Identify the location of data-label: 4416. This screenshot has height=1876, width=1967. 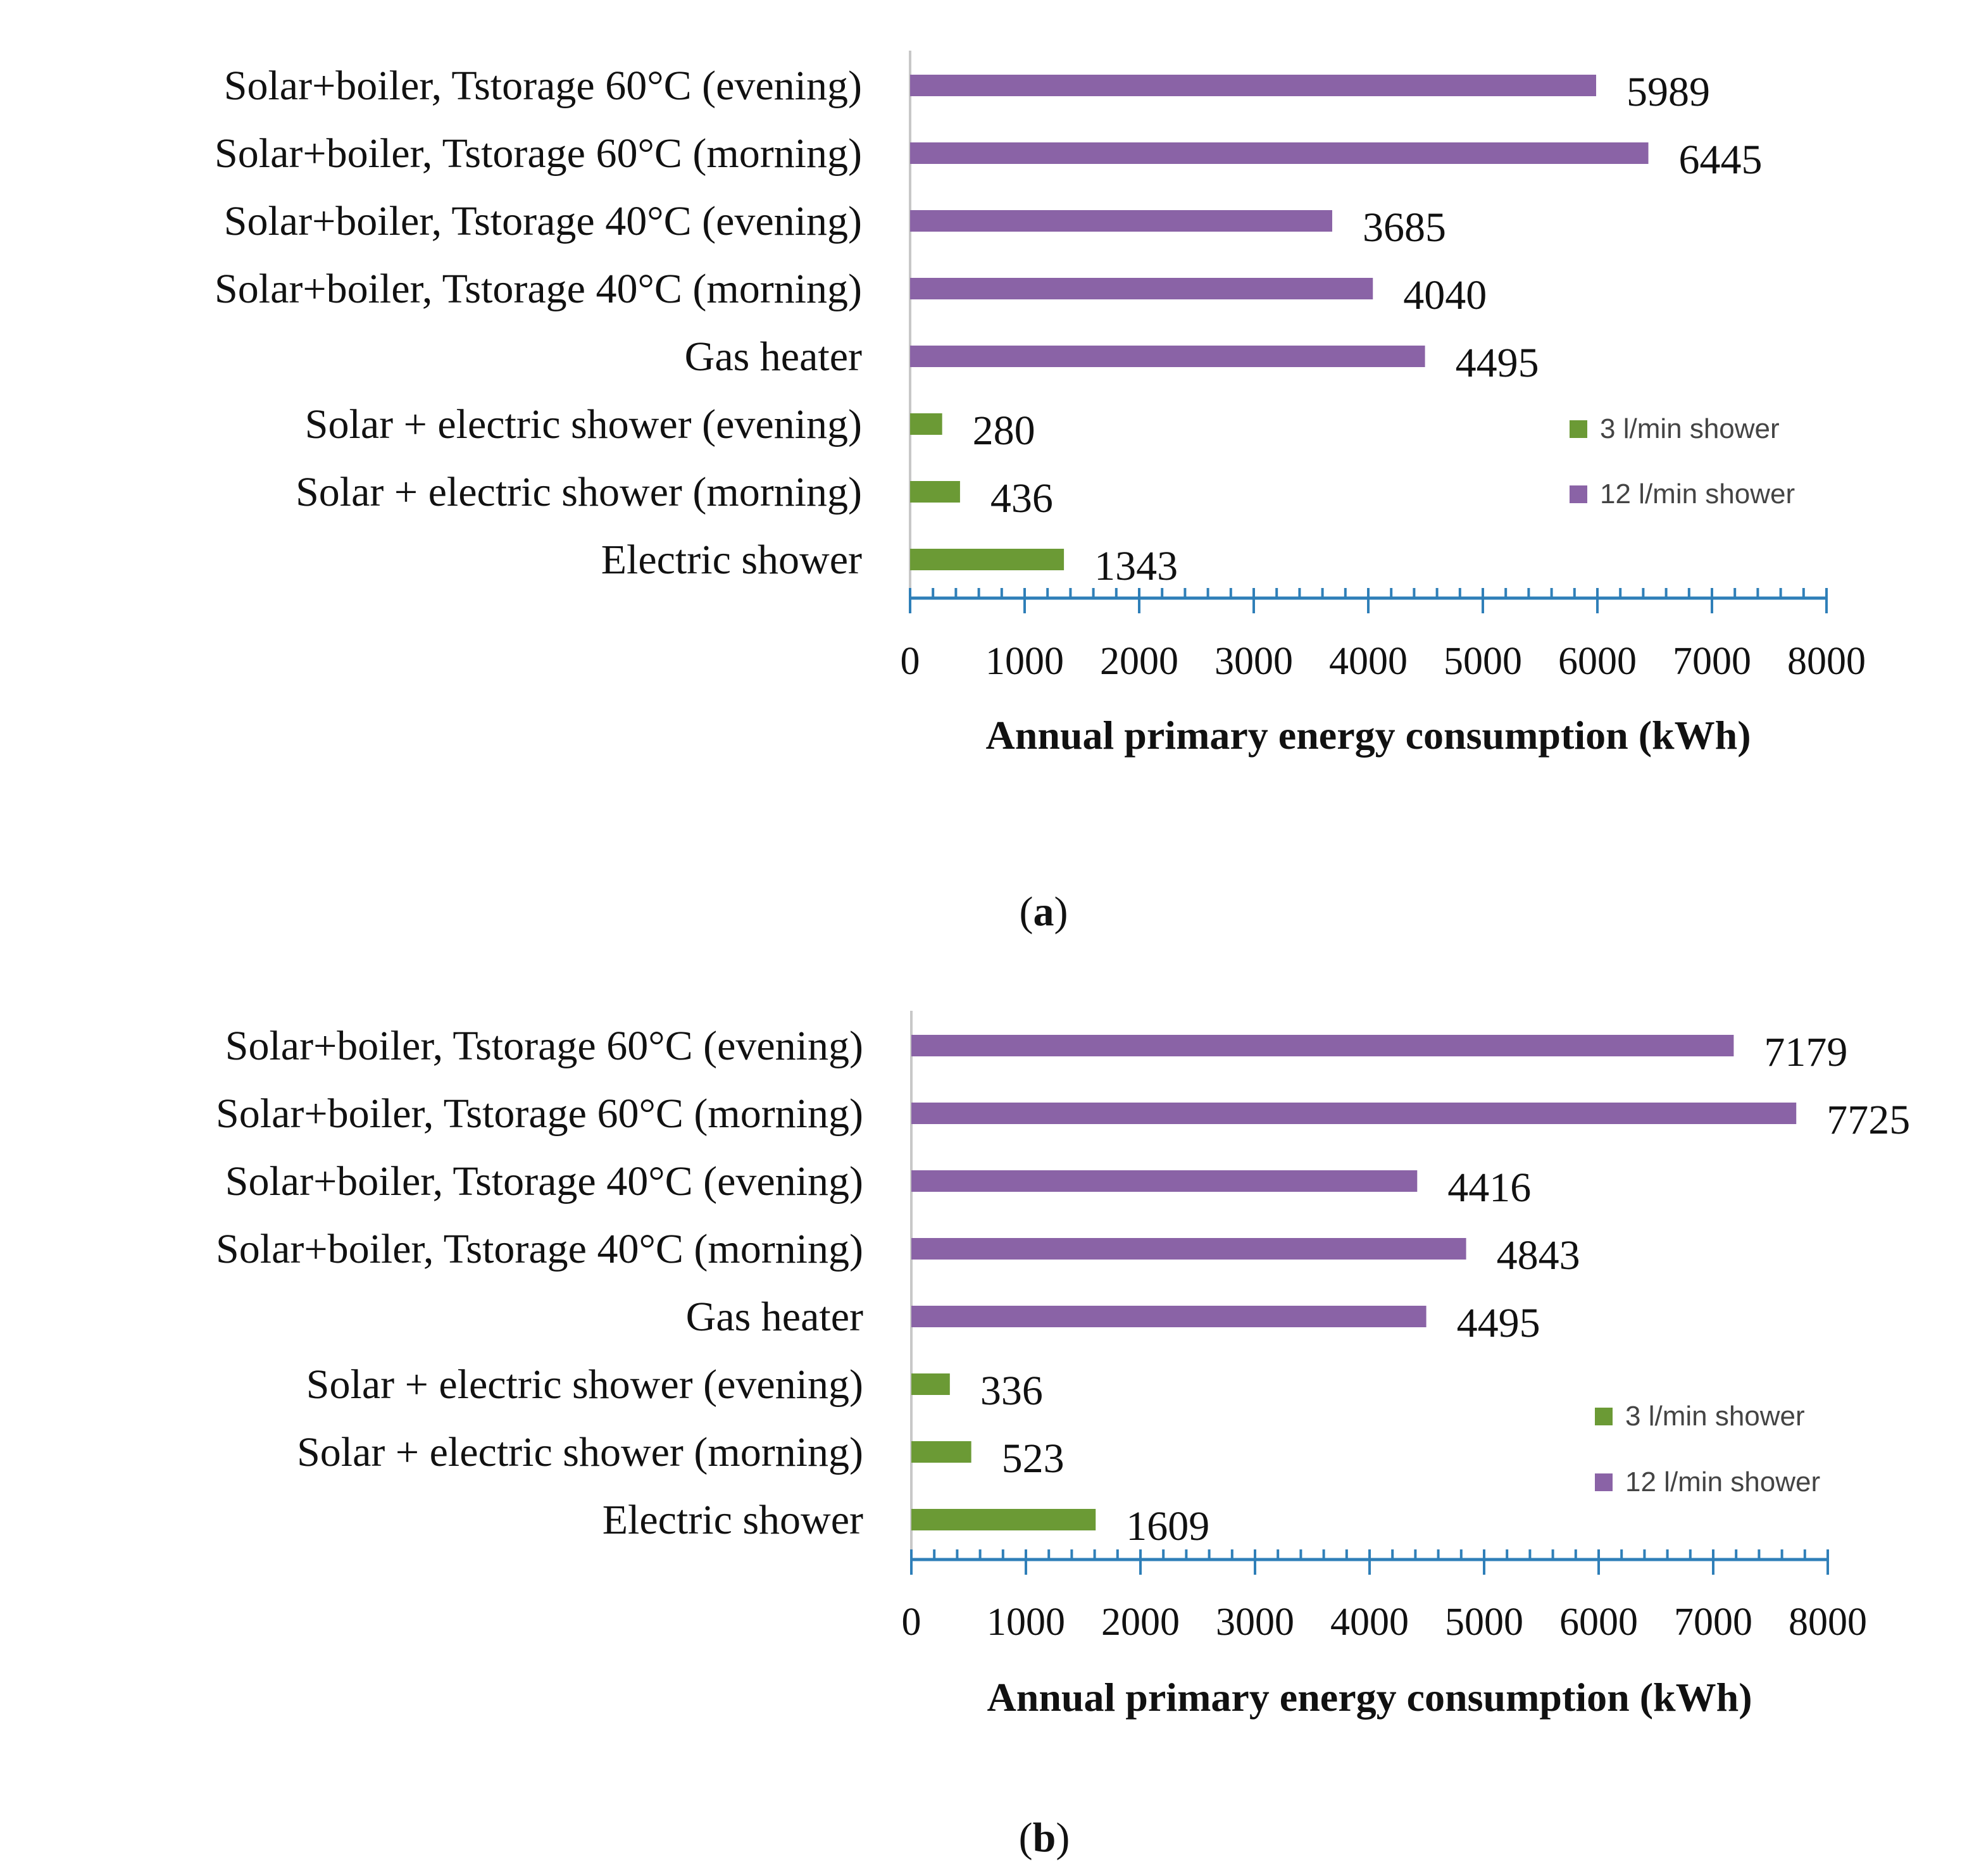
(1489, 1188).